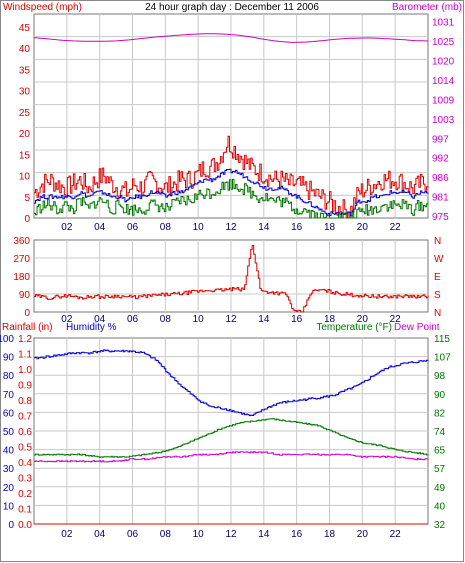 Image resolution: width=465 pixels, height=563 pixels. Describe the element at coordinates (440, 159) in the screenshot. I see `baro-y-tick-label: 992` at that location.